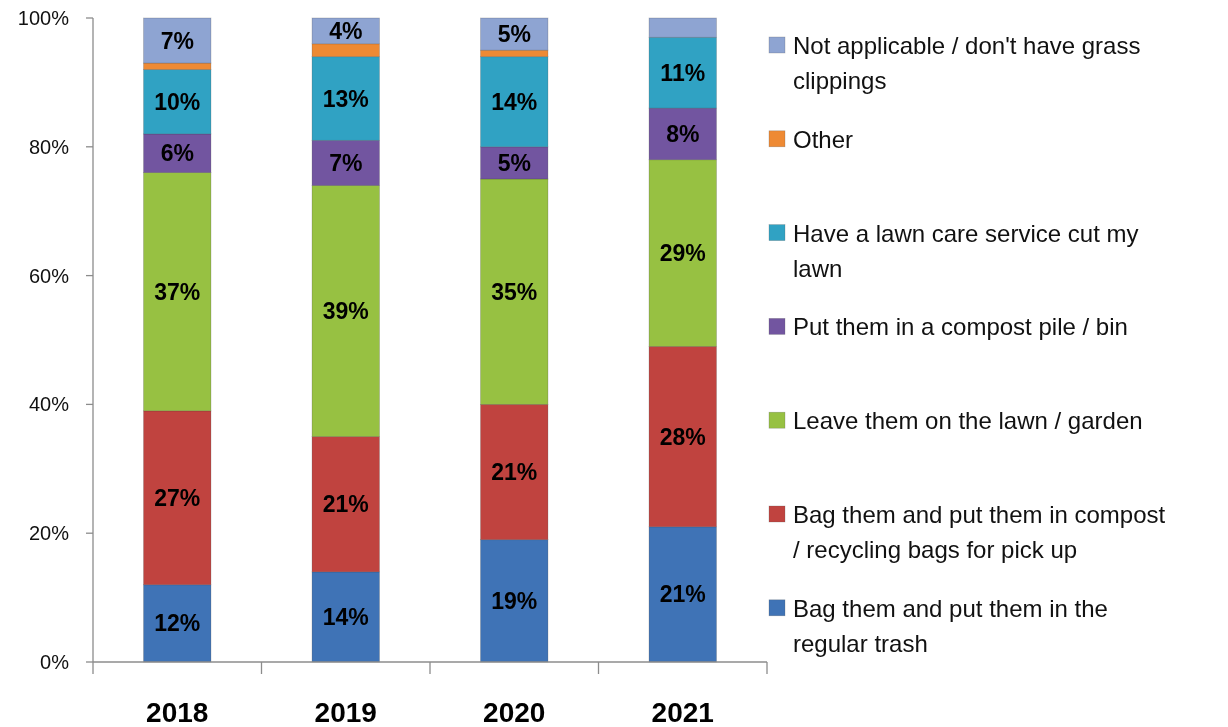 Image resolution: width=1228 pixels, height=727 pixels. I want to click on legend-label: Other, so click(823, 139).